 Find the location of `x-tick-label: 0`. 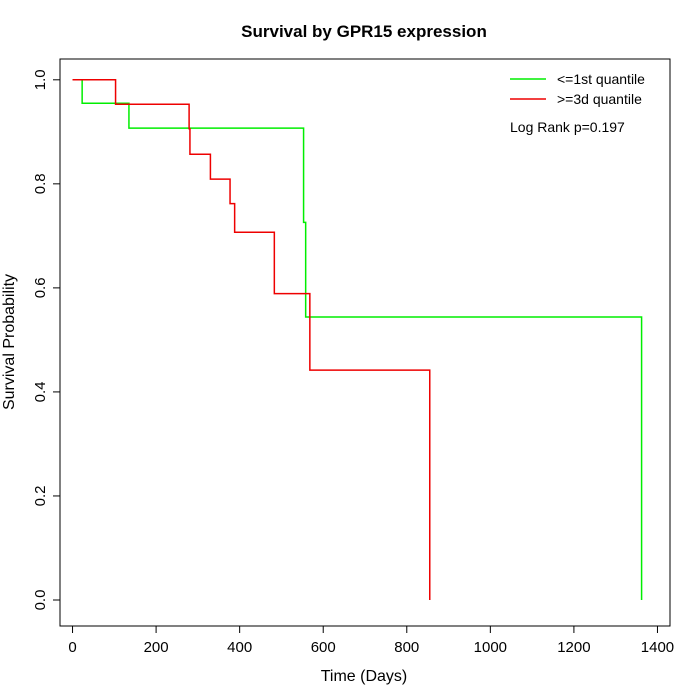

x-tick-label: 0 is located at coordinates (72, 647).